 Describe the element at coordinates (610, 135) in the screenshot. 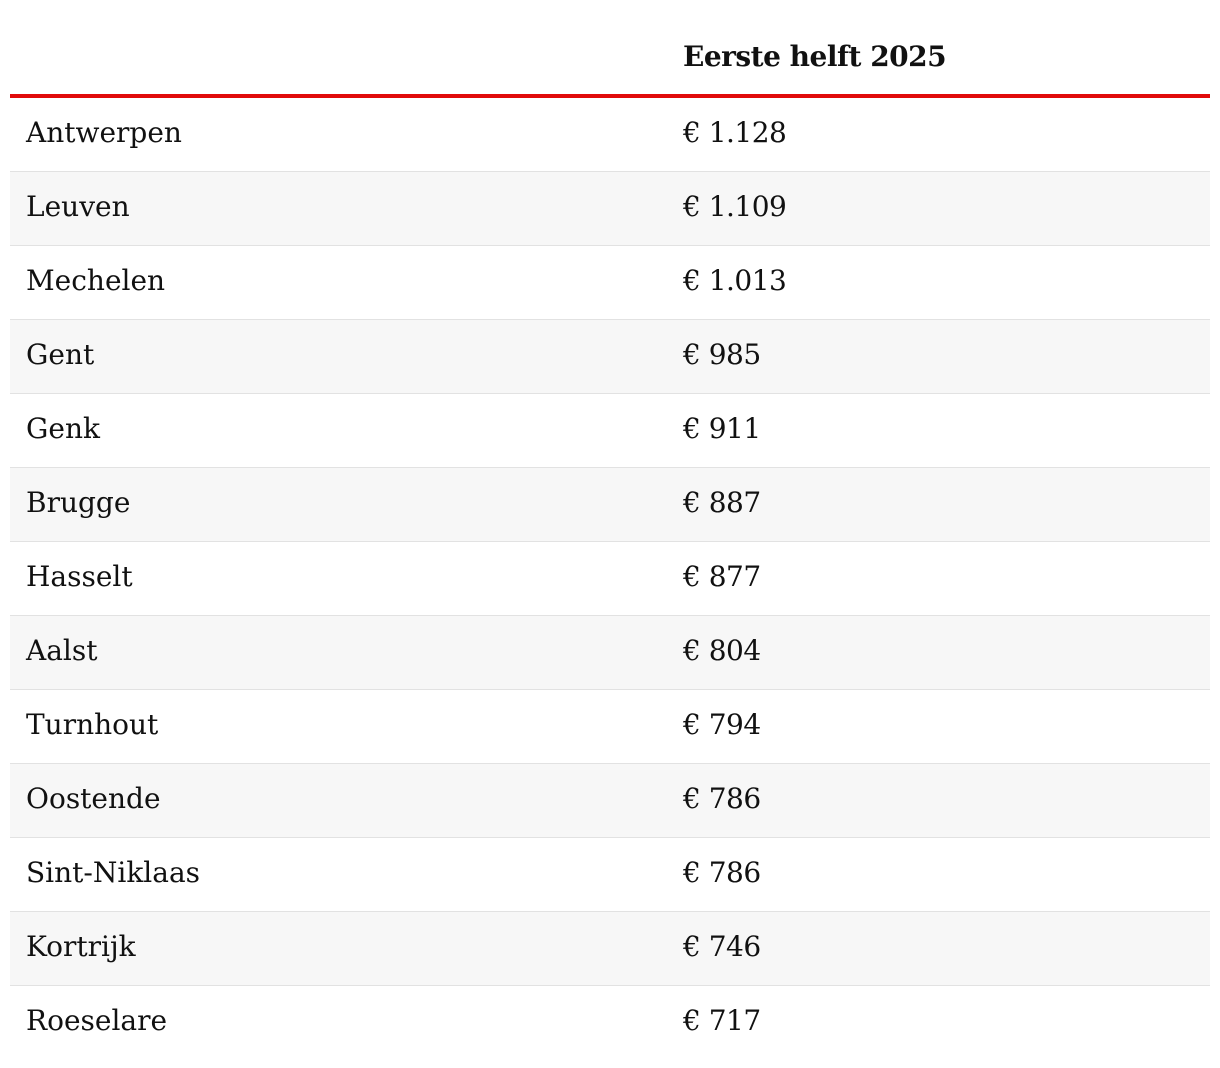

I see `table-row: Antwerpen € 1.128` at that location.